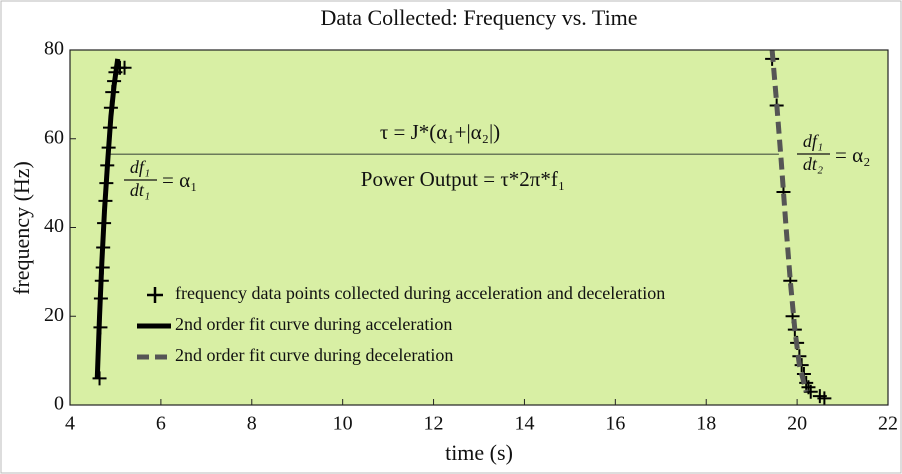  I want to click on fraction-result: = α₂, so click(852, 155).